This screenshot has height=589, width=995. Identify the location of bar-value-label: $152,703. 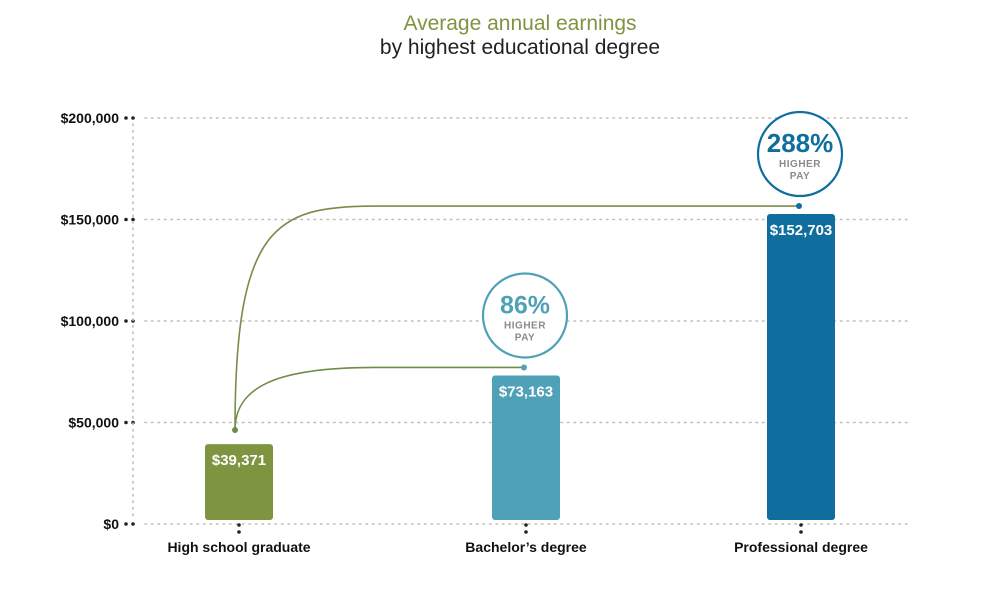
(801, 230).